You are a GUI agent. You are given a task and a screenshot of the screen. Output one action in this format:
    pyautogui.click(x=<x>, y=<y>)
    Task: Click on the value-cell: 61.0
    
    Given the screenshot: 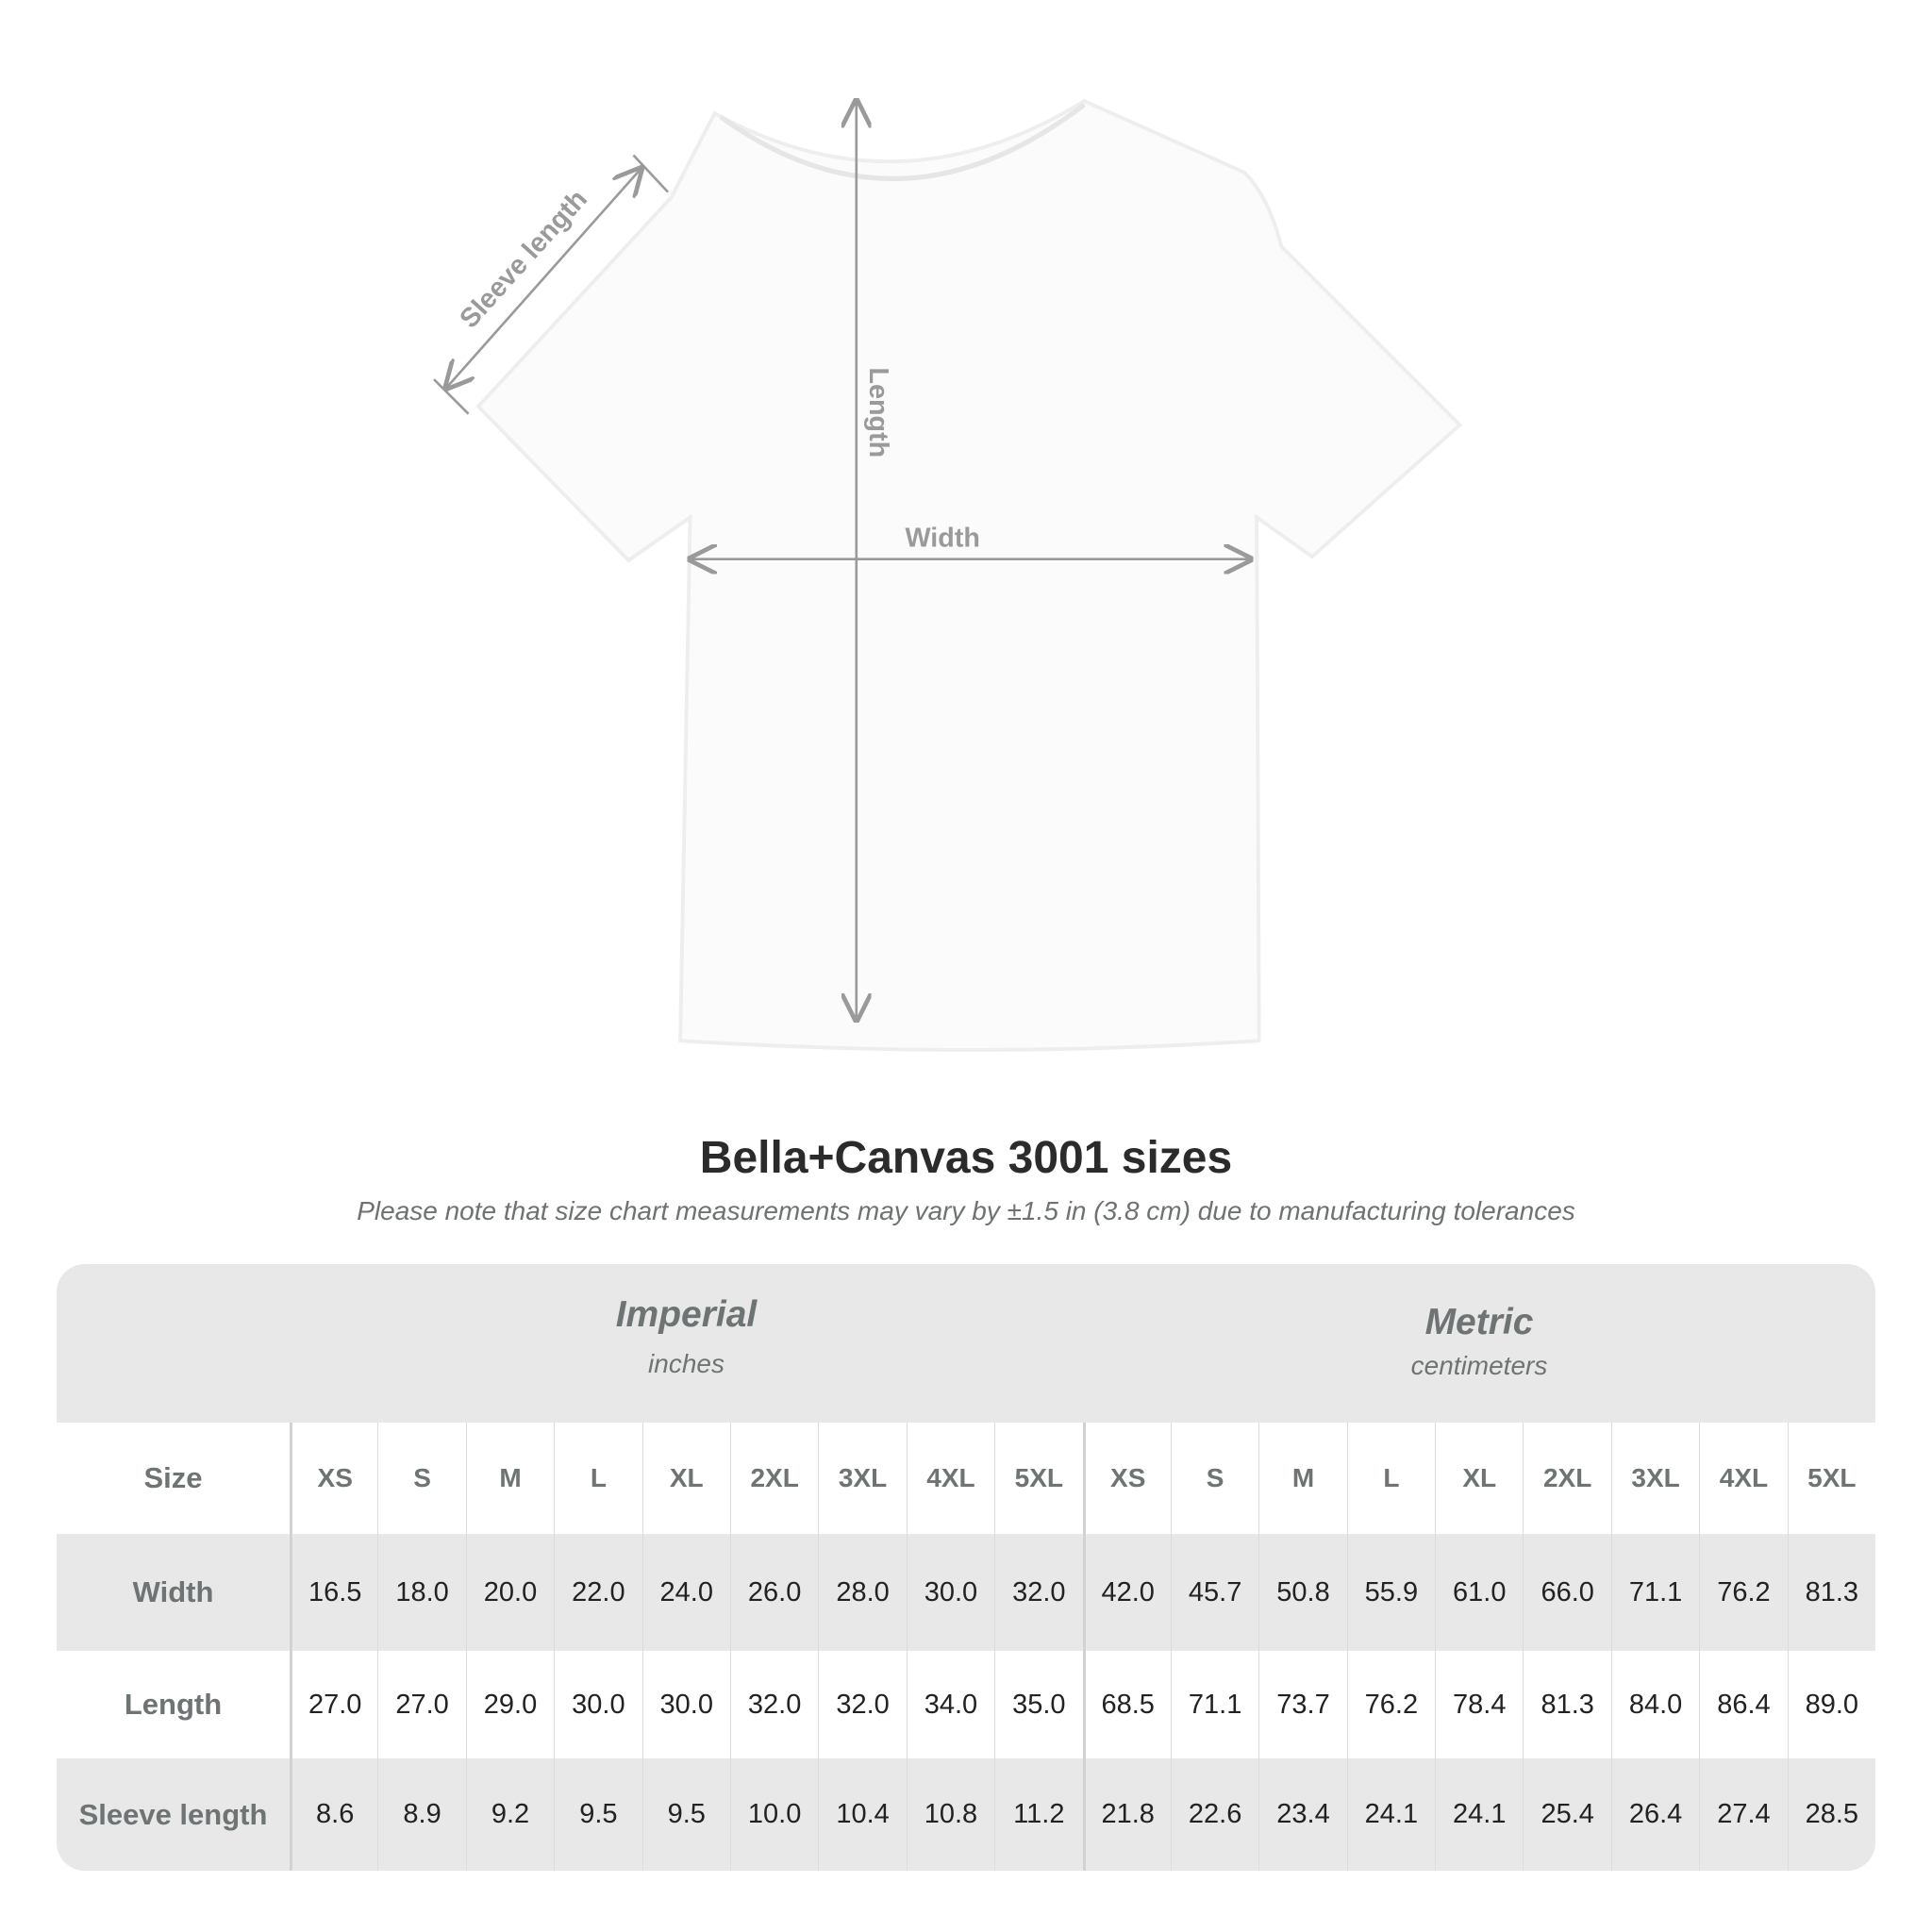 What is the action you would take?
    pyautogui.click(x=1479, y=1593)
    